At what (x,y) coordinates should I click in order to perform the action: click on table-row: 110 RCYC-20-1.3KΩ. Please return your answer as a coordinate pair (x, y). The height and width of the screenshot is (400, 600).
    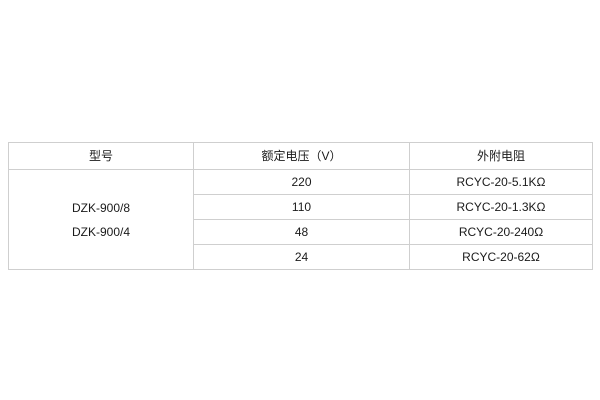
    Looking at the image, I should click on (301, 207).